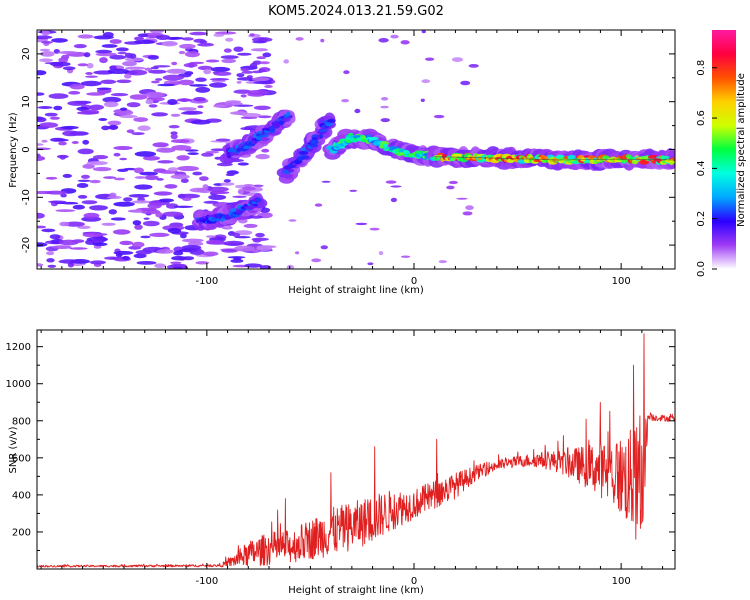 This screenshot has height=600, width=750. I want to click on snr-xtick-label: 0, so click(414, 581).